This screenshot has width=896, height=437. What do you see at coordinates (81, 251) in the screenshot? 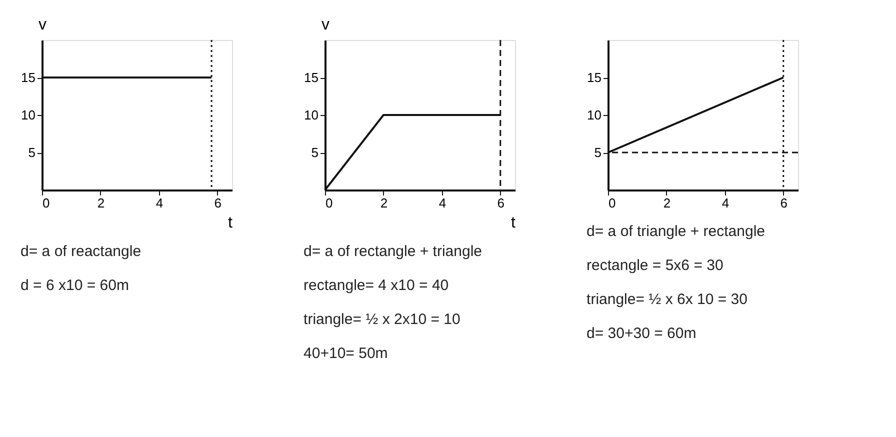
I see `text: d= a of reactangle` at bounding box center [81, 251].